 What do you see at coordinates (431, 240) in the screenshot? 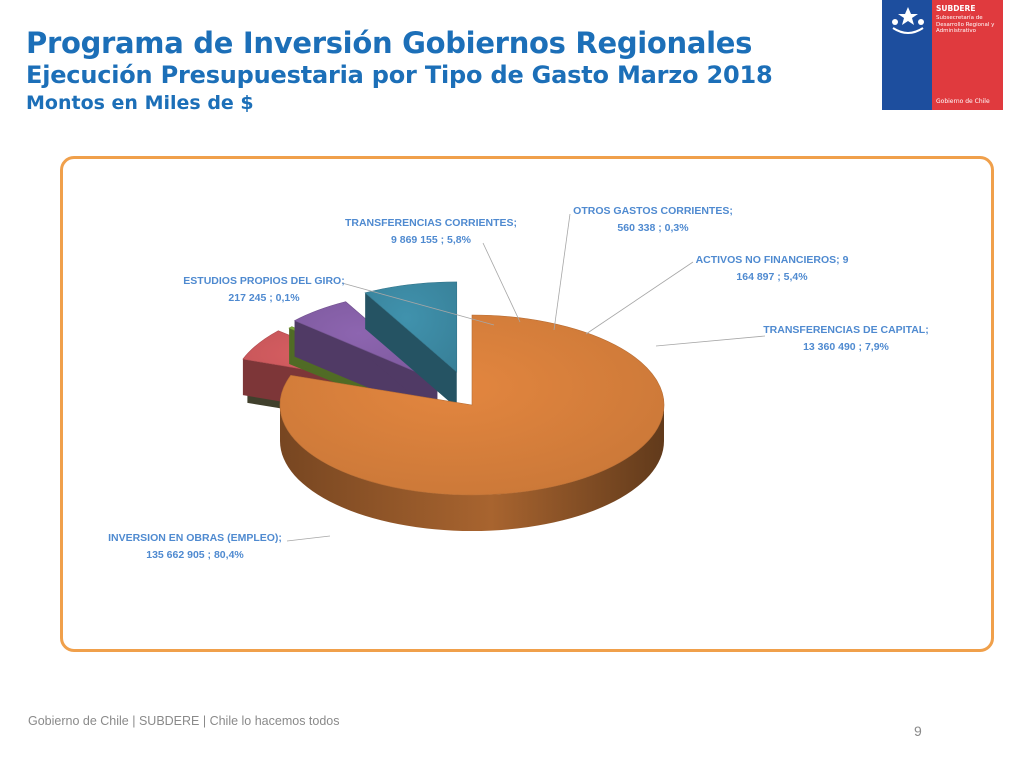
I see `data-label-value: 9 869 155 ; 5,8%` at bounding box center [431, 240].